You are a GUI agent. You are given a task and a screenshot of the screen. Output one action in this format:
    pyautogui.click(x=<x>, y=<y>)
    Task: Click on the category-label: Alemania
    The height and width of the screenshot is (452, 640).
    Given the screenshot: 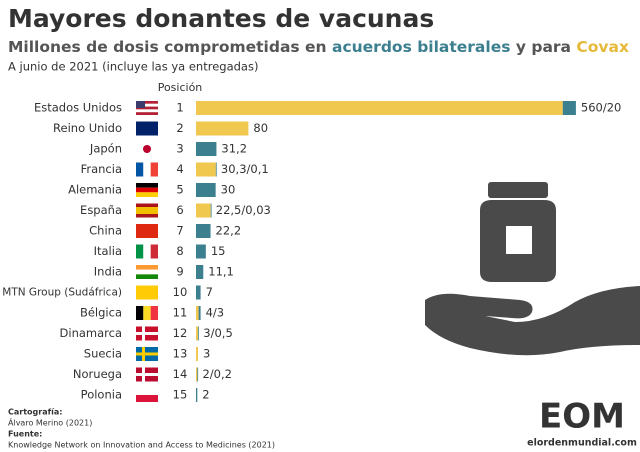 What is the action you would take?
    pyautogui.click(x=95, y=190)
    